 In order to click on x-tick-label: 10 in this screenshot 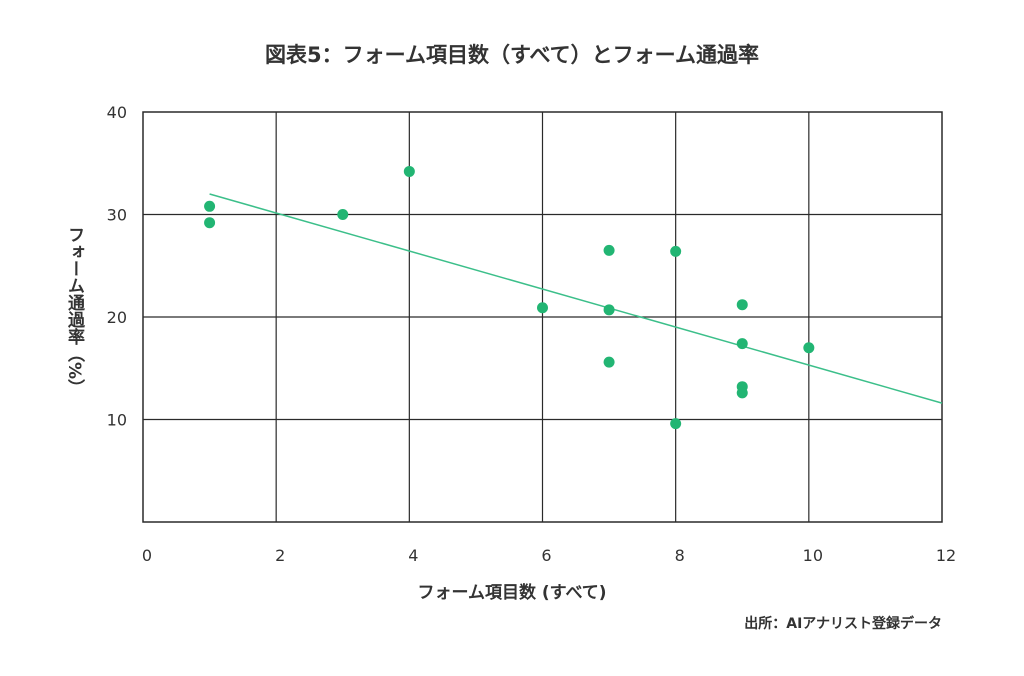, I will do `click(813, 555)`.